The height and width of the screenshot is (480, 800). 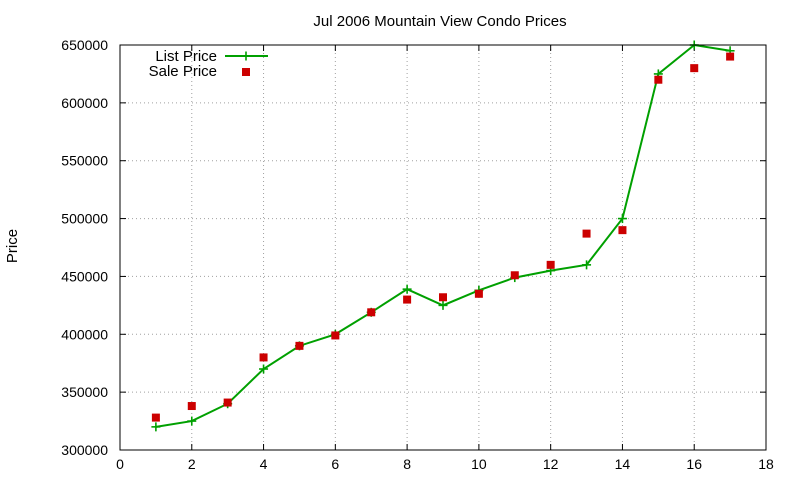 What do you see at coordinates (551, 464) in the screenshot?
I see `x-tick-label: 12` at bounding box center [551, 464].